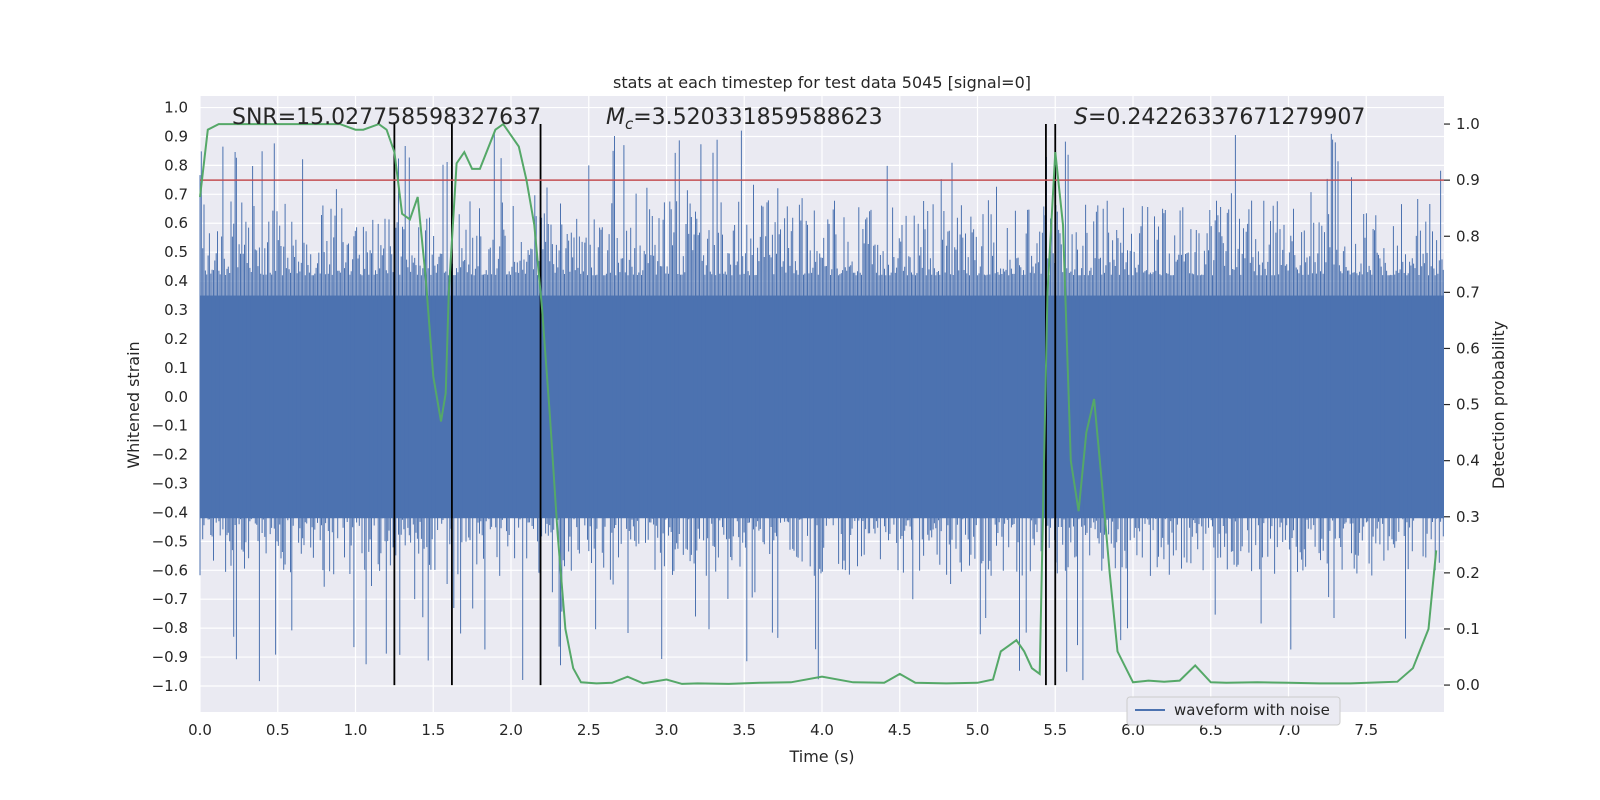 The width and height of the screenshot is (1600, 800). I want to click on s-annotation: S=0.24226337671279907, so click(1219, 117).